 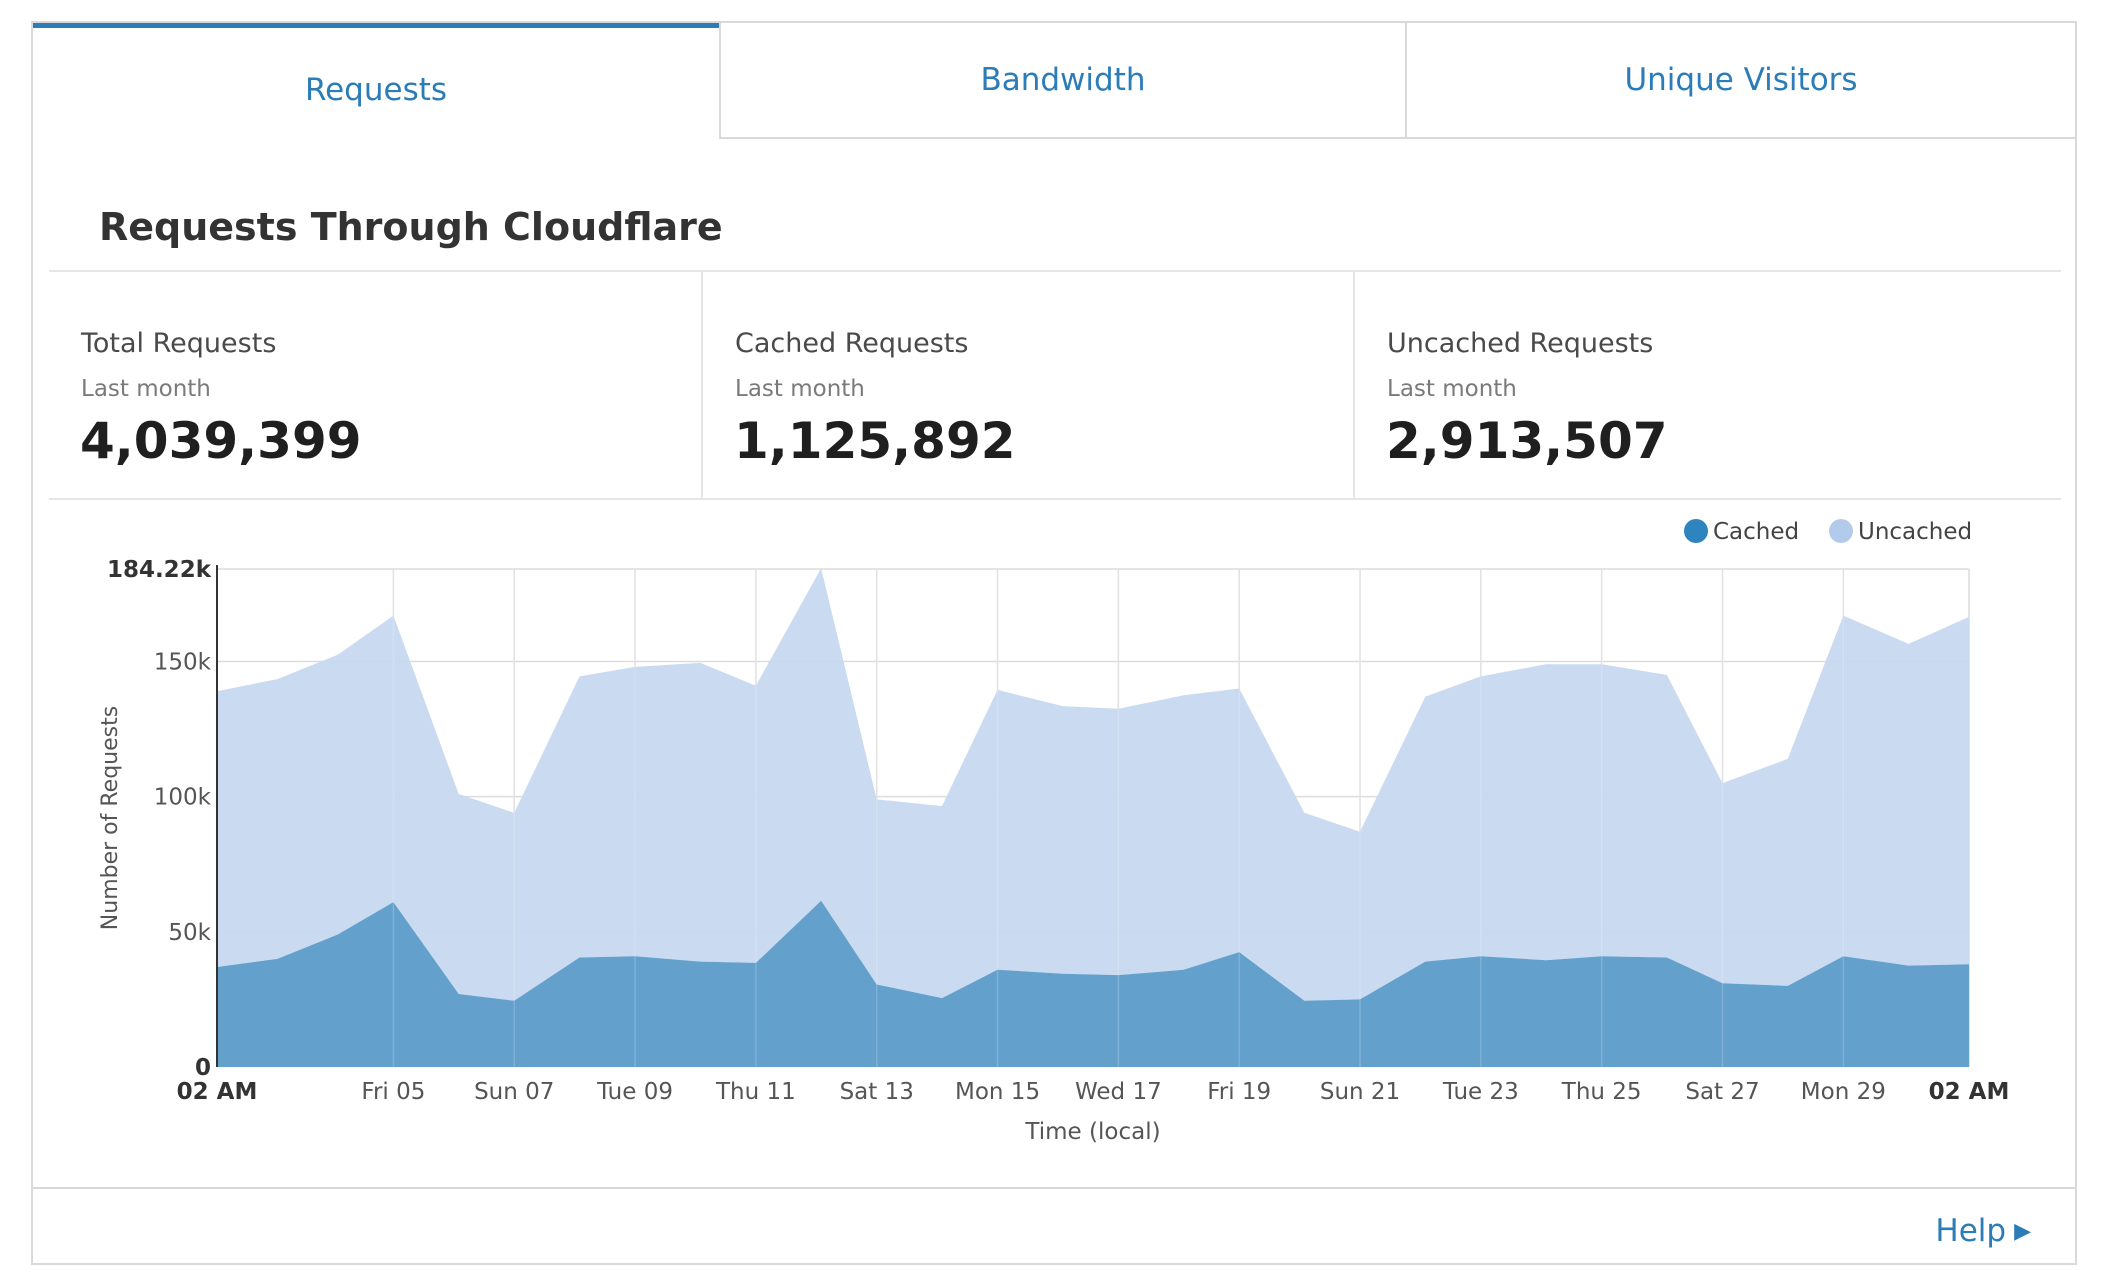 What do you see at coordinates (2022, 1231) in the screenshot?
I see `caret-right-icon: ▶` at bounding box center [2022, 1231].